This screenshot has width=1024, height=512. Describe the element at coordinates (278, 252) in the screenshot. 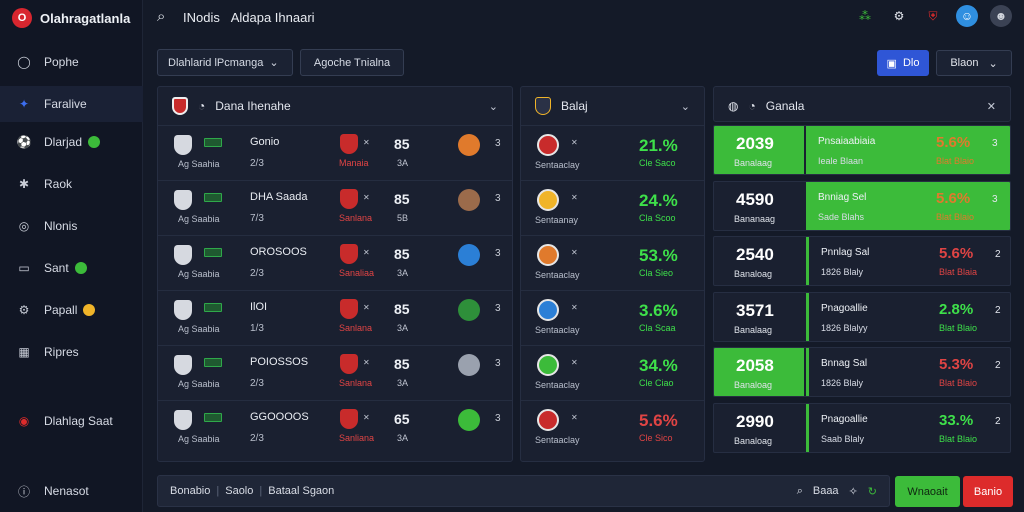

I see `team-name: OROSOOS` at that location.